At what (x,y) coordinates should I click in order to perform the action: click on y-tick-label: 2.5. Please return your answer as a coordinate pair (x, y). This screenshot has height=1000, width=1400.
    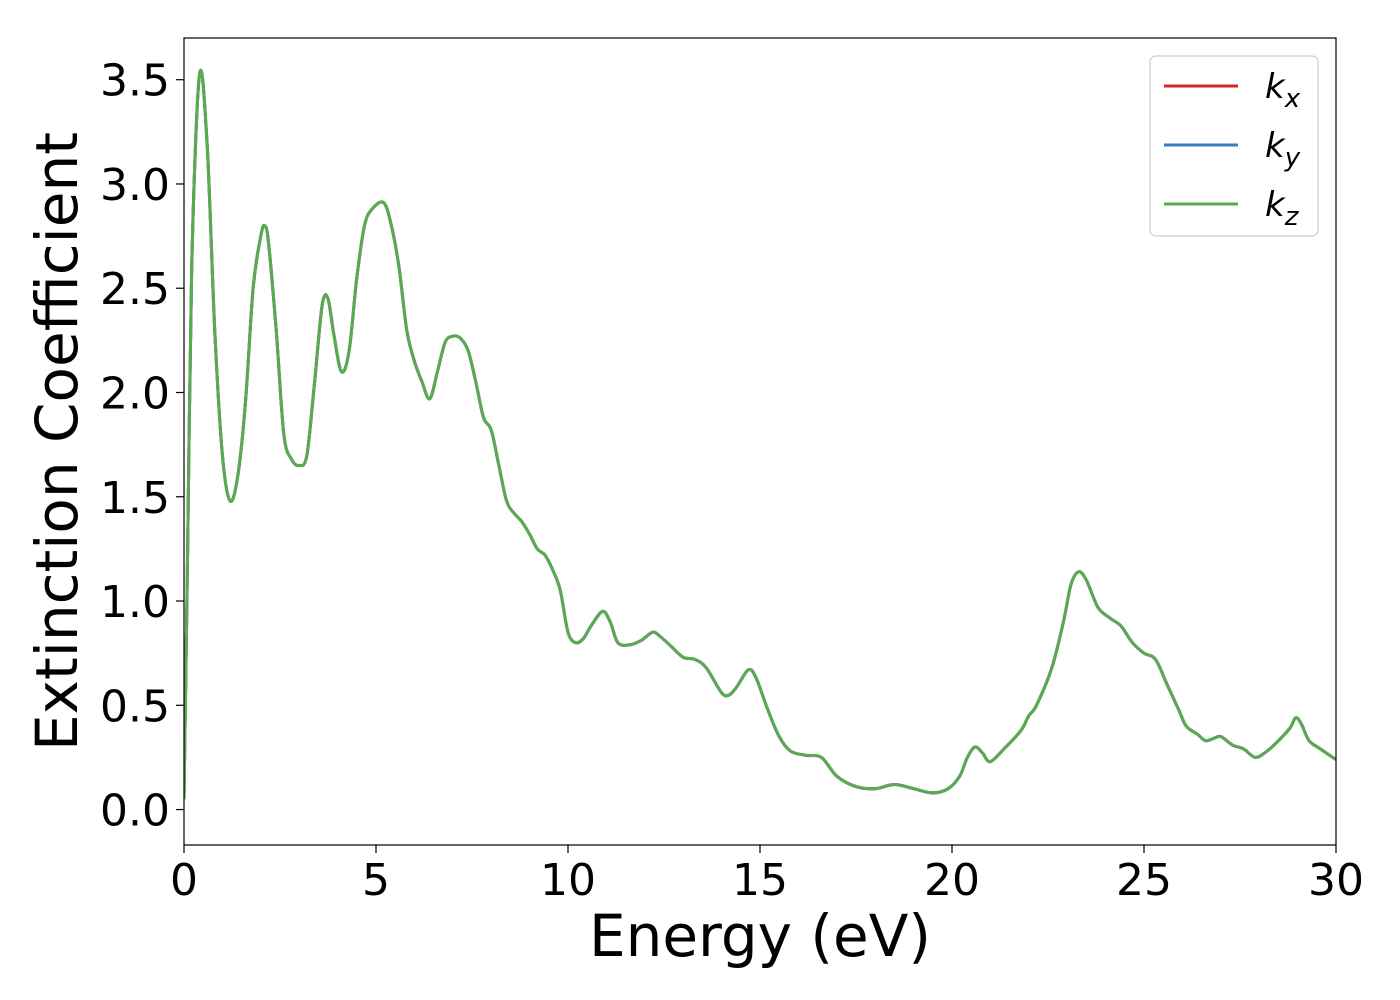
    Looking at the image, I should click on (135, 289).